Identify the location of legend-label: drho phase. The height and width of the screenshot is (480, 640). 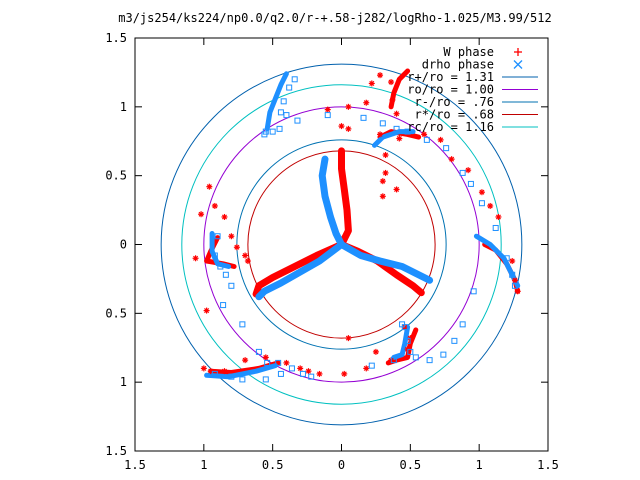
(458, 65).